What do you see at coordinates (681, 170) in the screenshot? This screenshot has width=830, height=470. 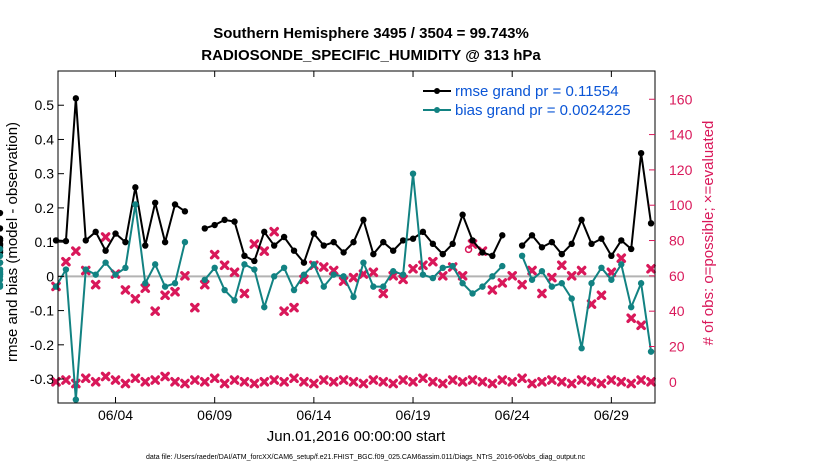 I see `y-tick-label-right: 120` at bounding box center [681, 170].